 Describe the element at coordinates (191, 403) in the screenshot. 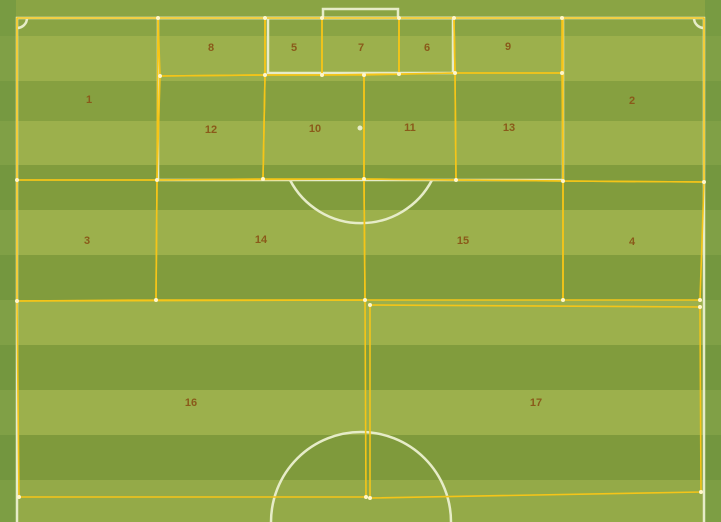

I see `zone-16-label: 16` at that location.